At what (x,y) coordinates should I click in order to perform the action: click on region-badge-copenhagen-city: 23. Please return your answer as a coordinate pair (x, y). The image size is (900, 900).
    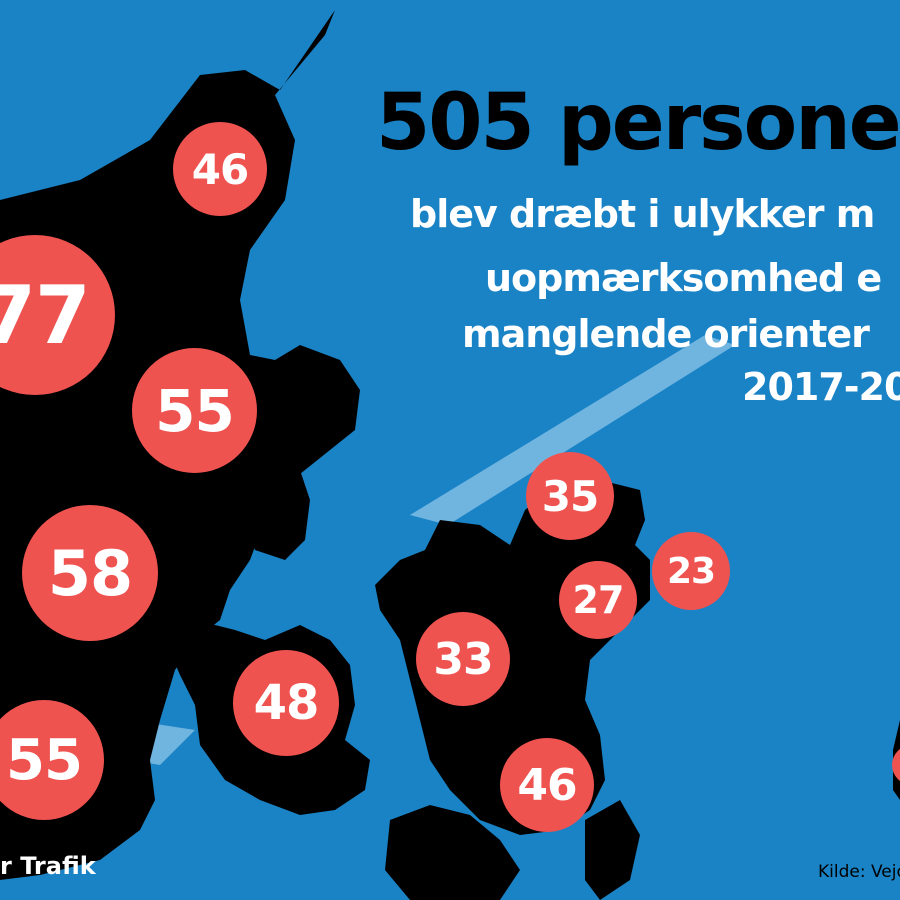
    Looking at the image, I should click on (691, 571).